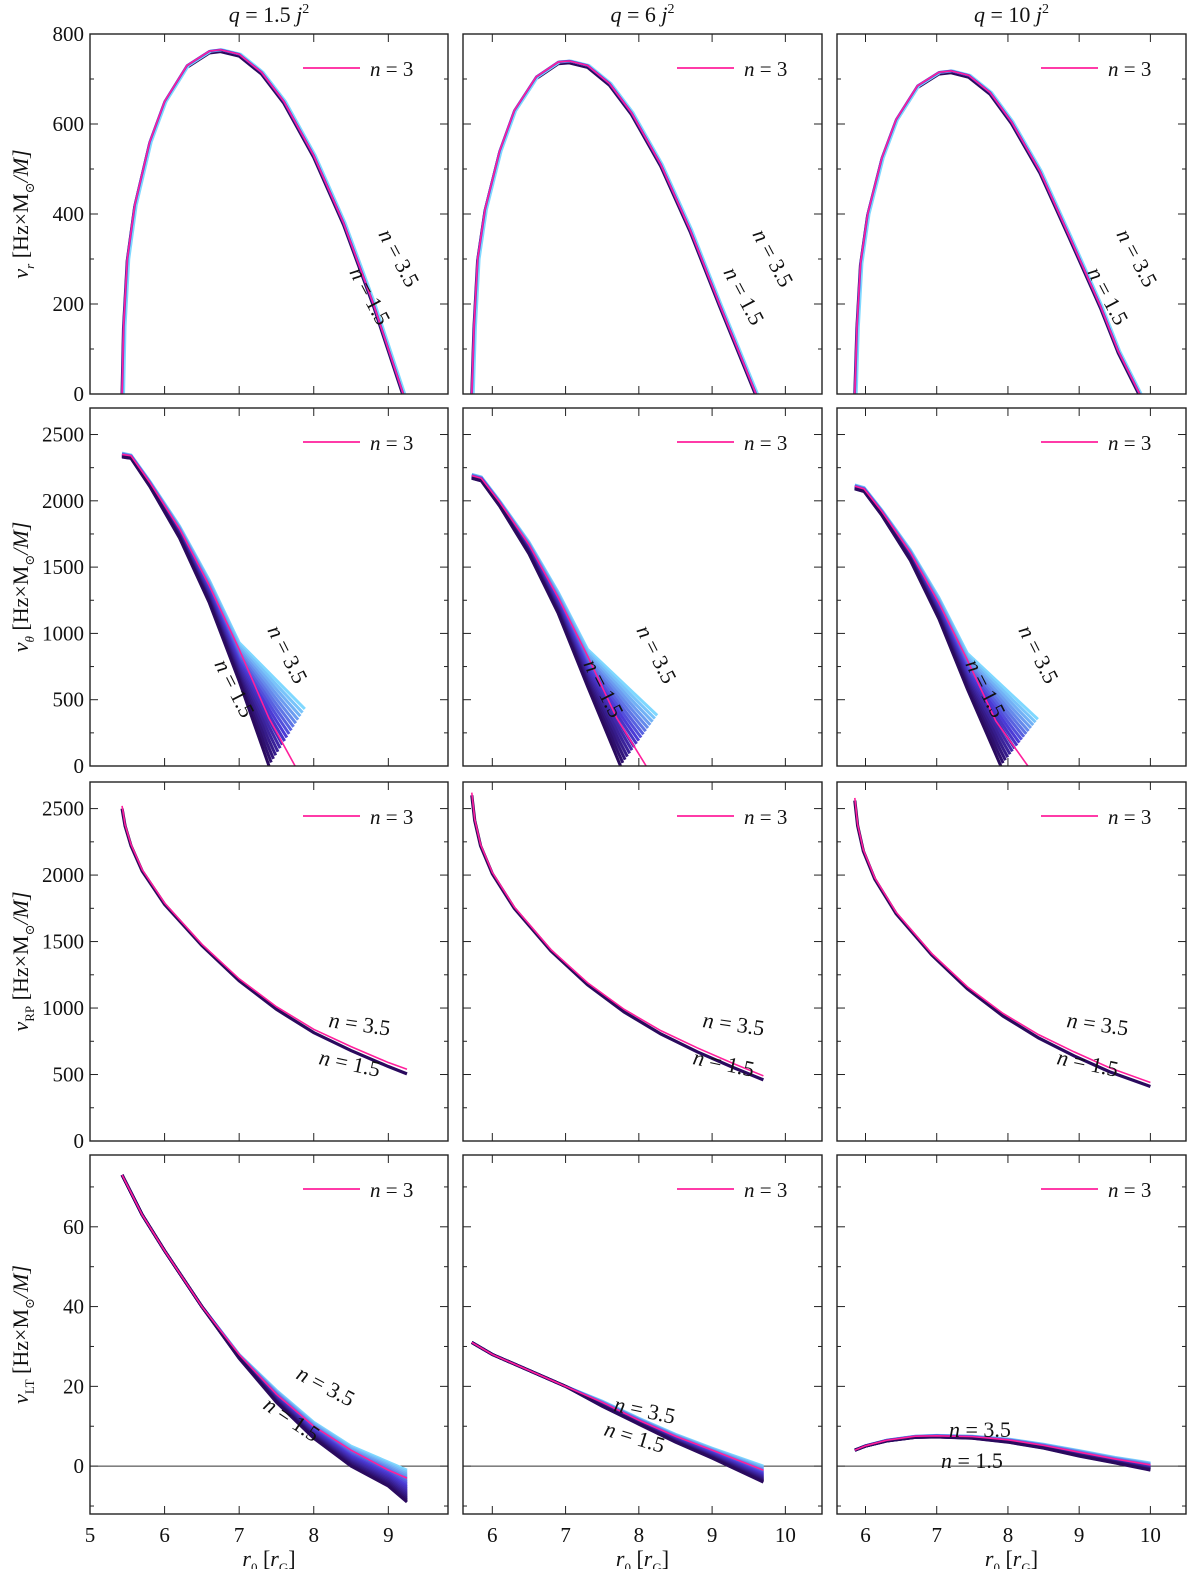 The height and width of the screenshot is (1574, 1200). I want to click on y-tick-label: 1000, so click(63, 633).